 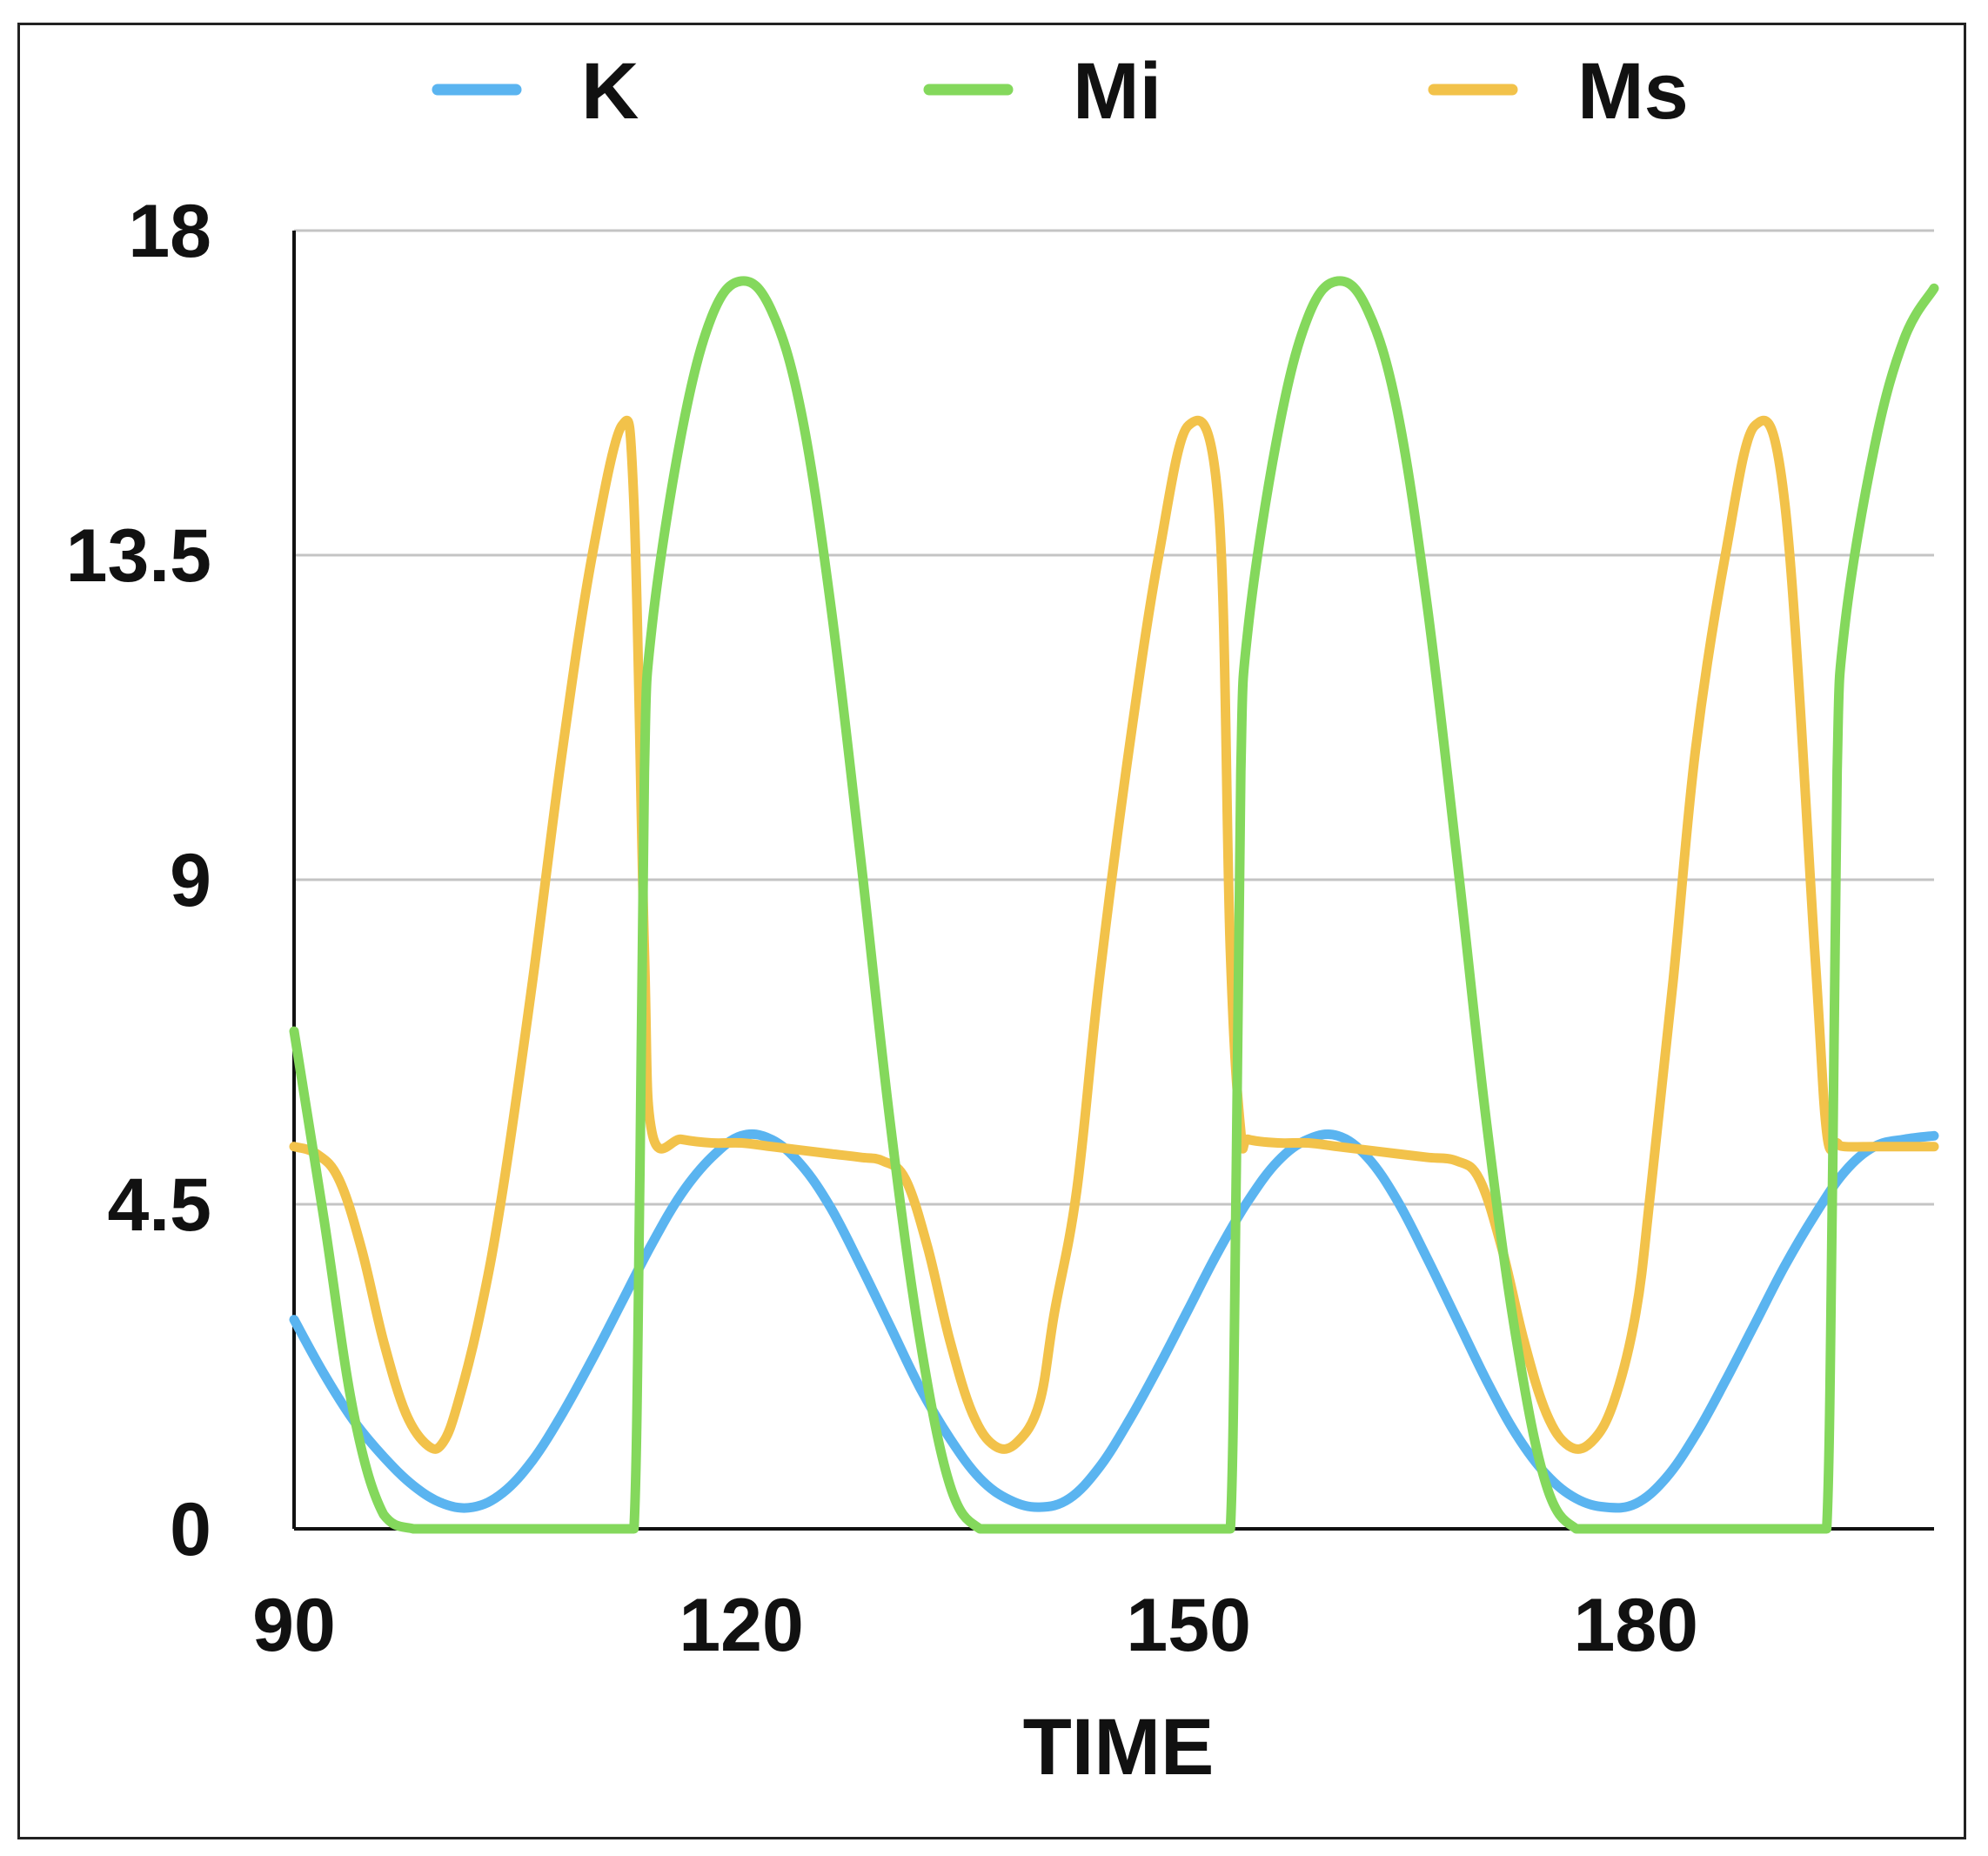 What do you see at coordinates (190, 880) in the screenshot?
I see `y-tick-label: 9` at bounding box center [190, 880].